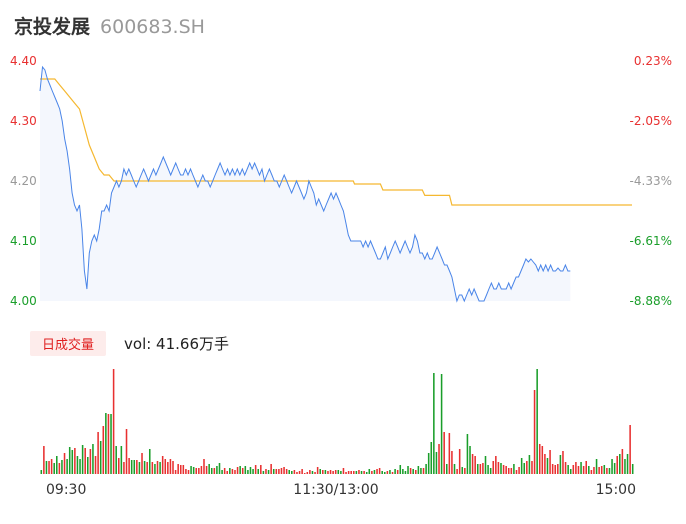 The image size is (686, 524). What do you see at coordinates (177, 344) in the screenshot?
I see `volume-label: vol: 41.66万手` at bounding box center [177, 344].